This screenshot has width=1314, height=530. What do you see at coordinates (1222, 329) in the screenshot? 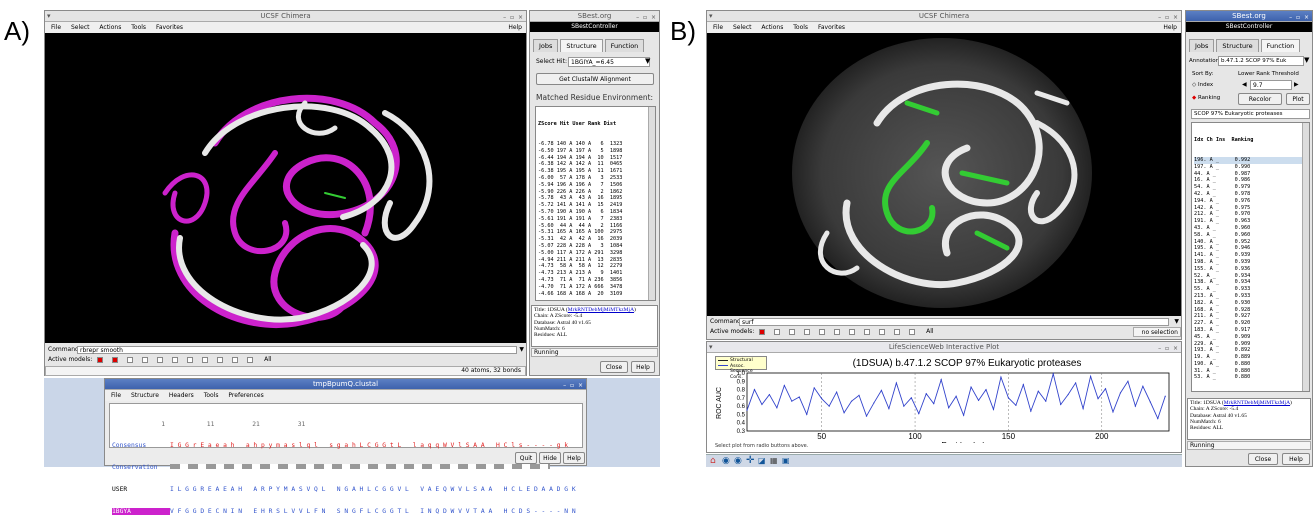
I see `list-row: 183. A _ 0.917` at bounding box center [1222, 329].